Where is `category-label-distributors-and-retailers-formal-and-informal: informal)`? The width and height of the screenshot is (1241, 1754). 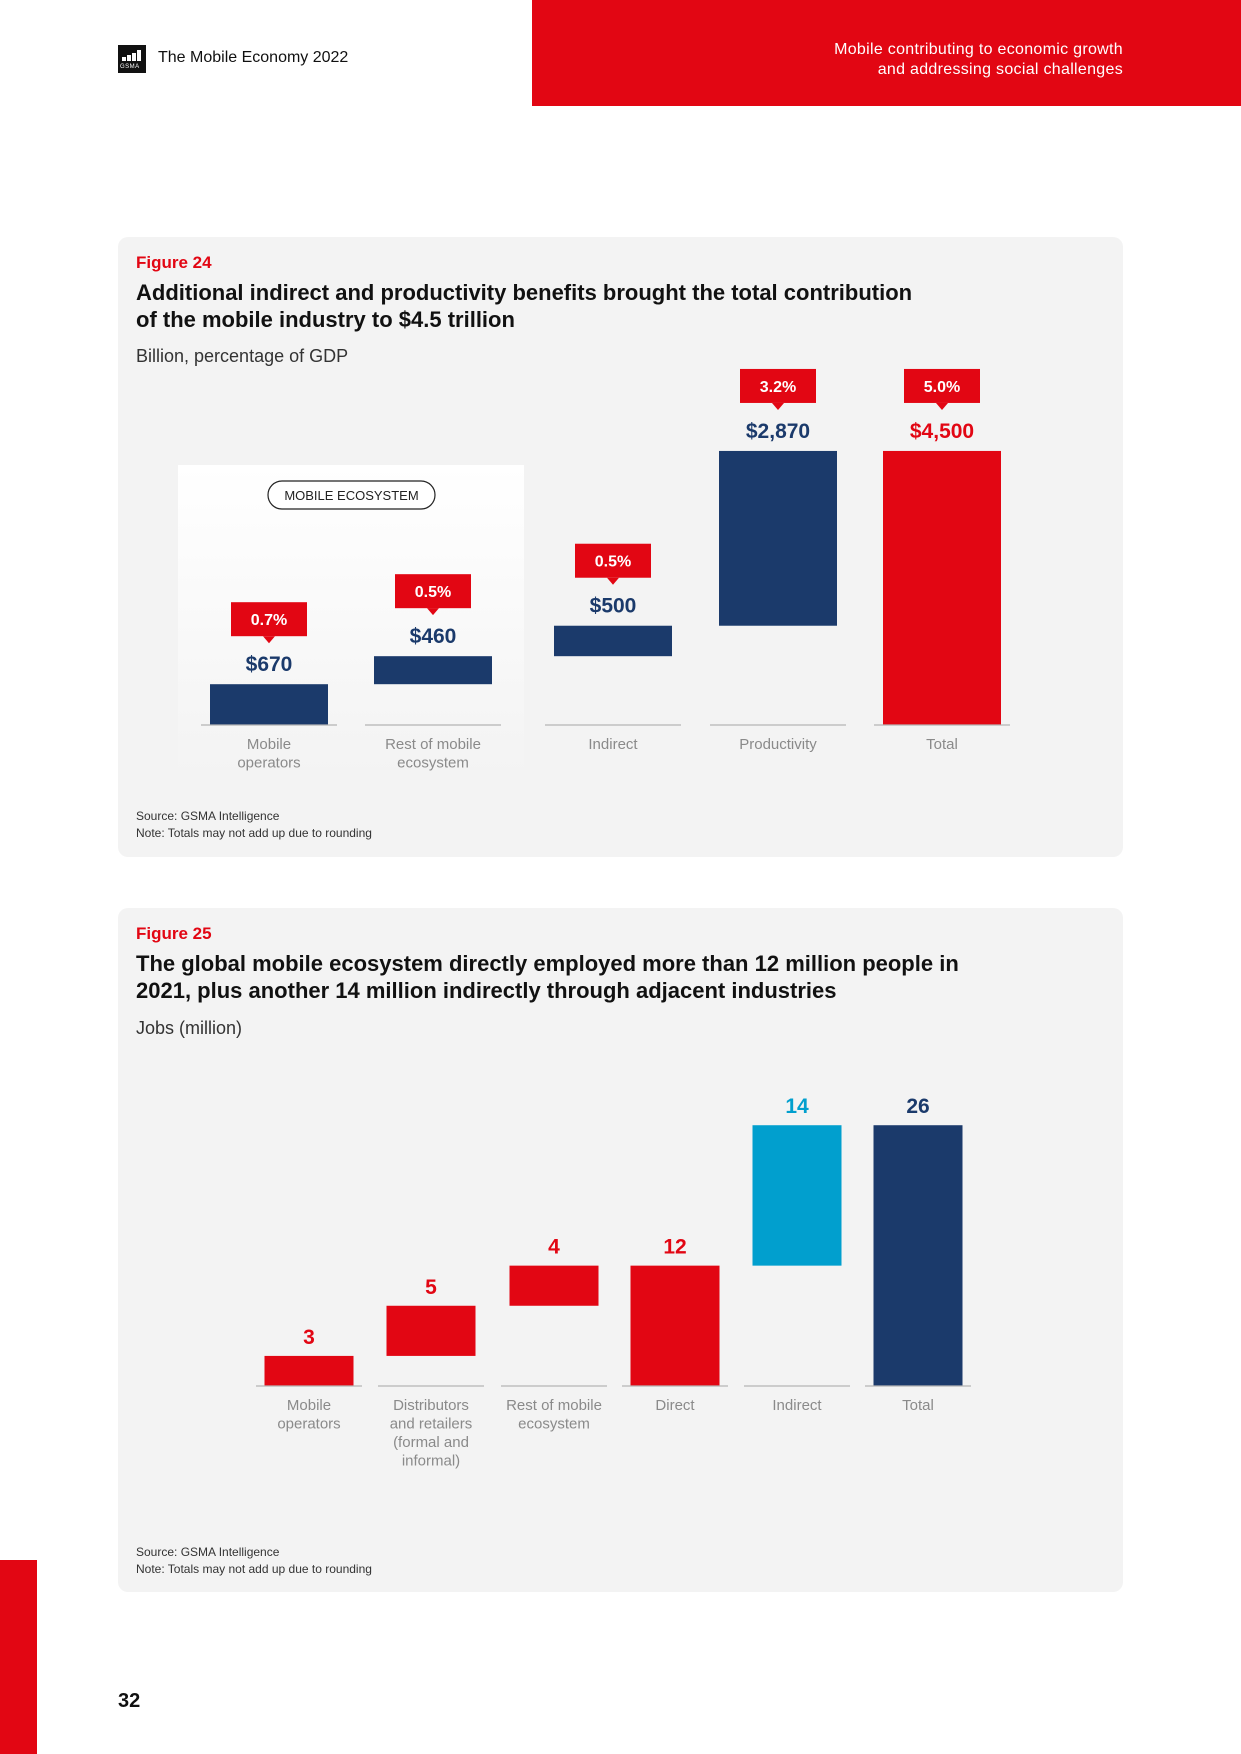
category-label-distributors-and-retailers-formal-and-informal: informal) is located at coordinates (431, 1461).